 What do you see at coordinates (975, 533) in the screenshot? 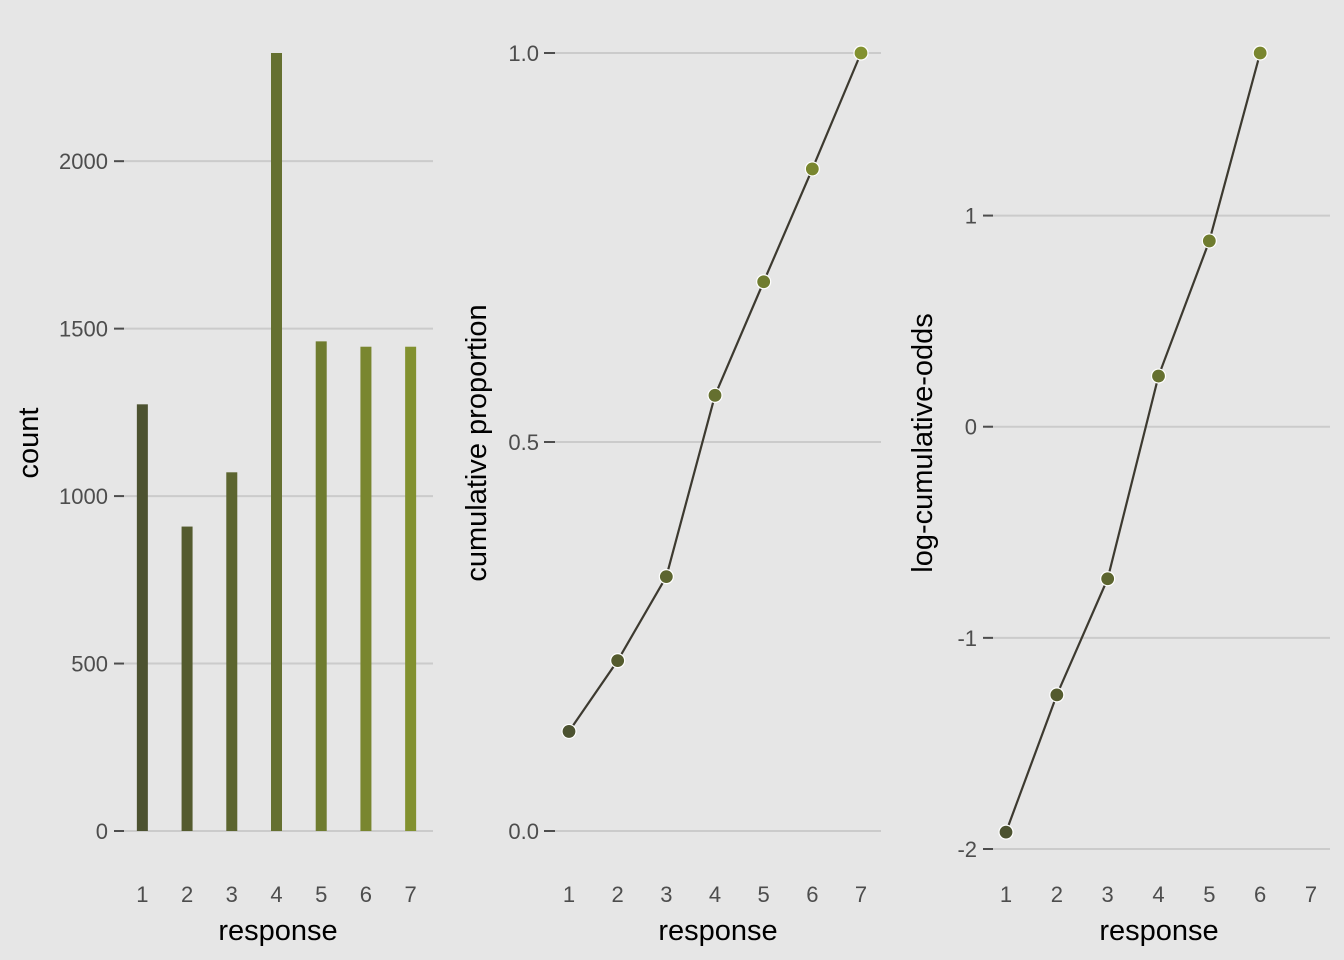
I see `logodds-y-axis: -2 -1 0 1` at bounding box center [975, 533].